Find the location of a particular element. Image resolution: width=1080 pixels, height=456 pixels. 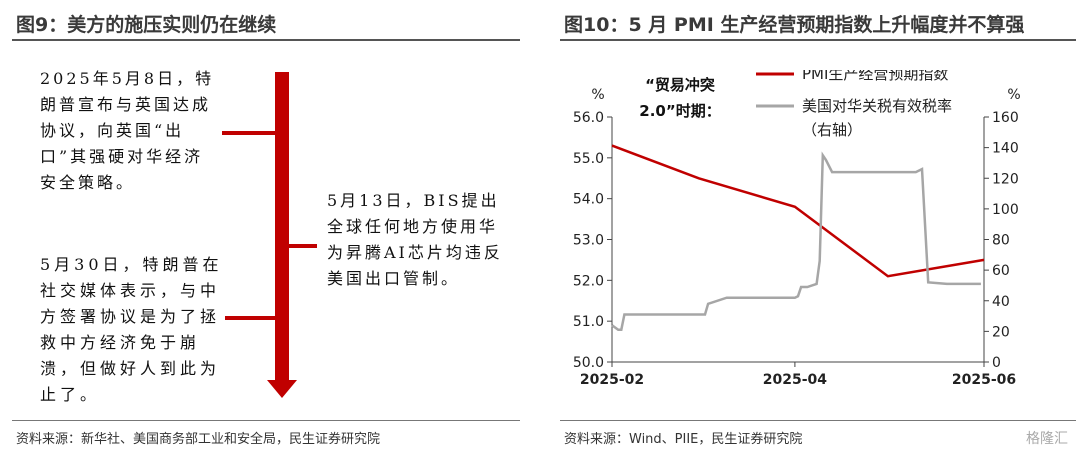

right-axis-unit: % is located at coordinates (1013, 95).